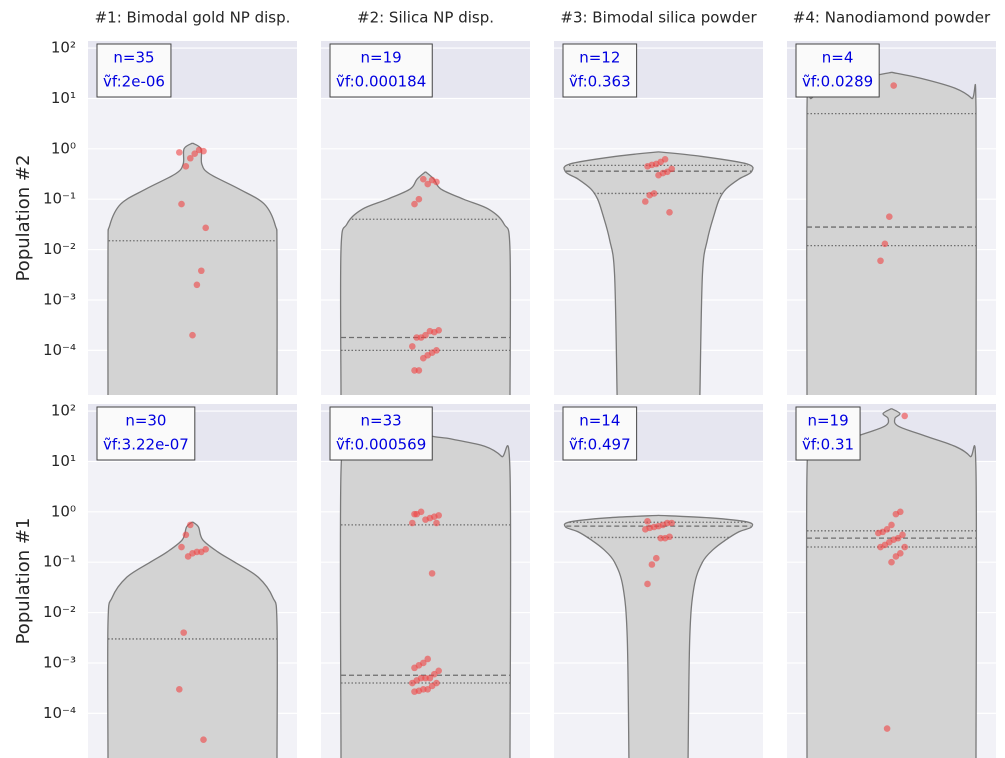 The height and width of the screenshot is (758, 1005). What do you see at coordinates (134, 82) in the screenshot?
I see `annotation-text: ṽf:2e-06` at bounding box center [134, 82].